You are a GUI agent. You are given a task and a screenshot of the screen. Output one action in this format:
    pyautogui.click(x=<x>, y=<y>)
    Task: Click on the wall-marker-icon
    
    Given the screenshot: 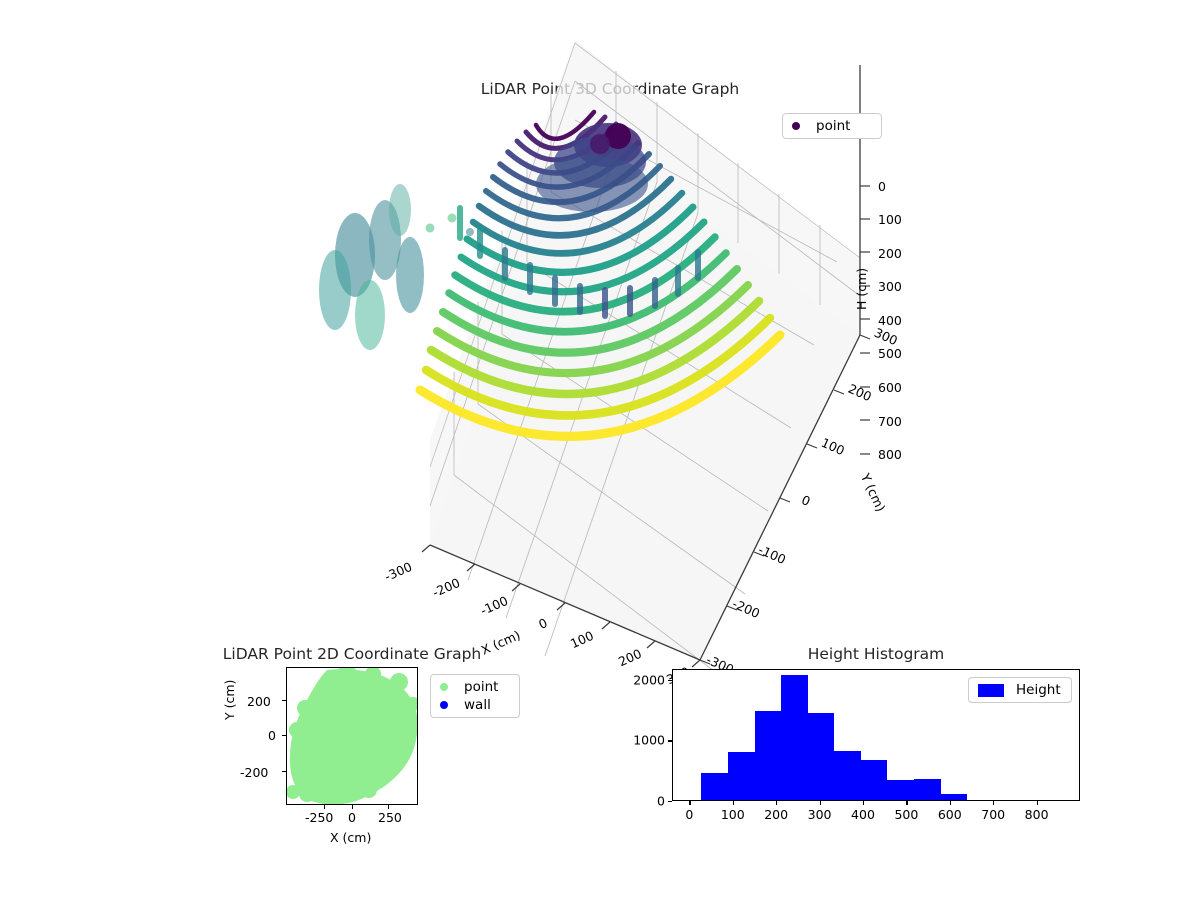 What is the action you would take?
    pyautogui.click(x=444, y=705)
    